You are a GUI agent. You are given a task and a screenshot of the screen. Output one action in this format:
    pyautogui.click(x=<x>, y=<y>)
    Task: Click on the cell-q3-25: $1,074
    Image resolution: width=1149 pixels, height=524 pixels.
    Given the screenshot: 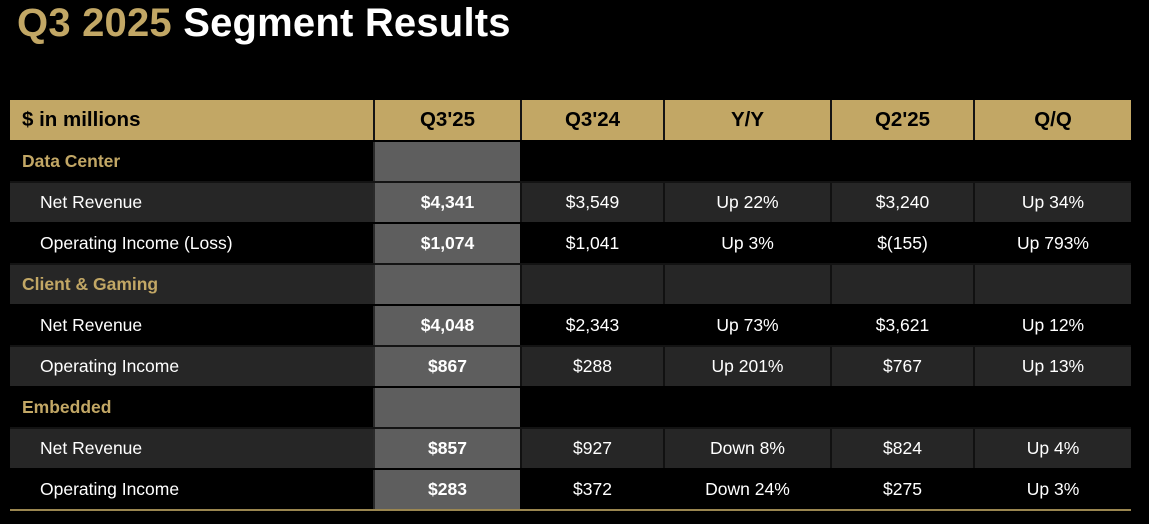 What is the action you would take?
    pyautogui.click(x=446, y=243)
    